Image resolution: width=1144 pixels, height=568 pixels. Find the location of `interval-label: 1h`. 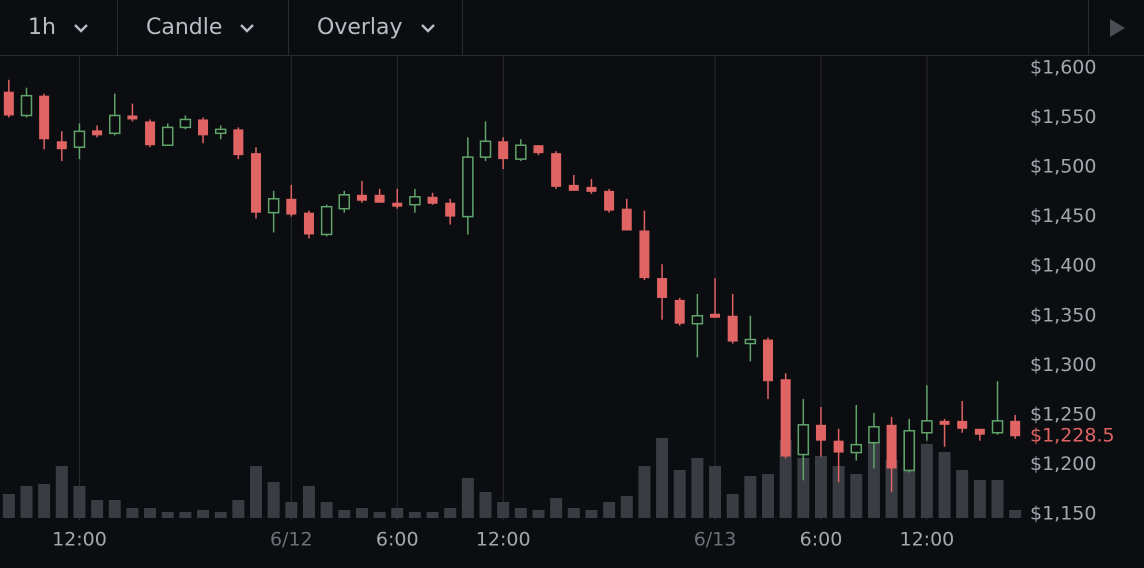

interval-label: 1h is located at coordinates (42, 27).